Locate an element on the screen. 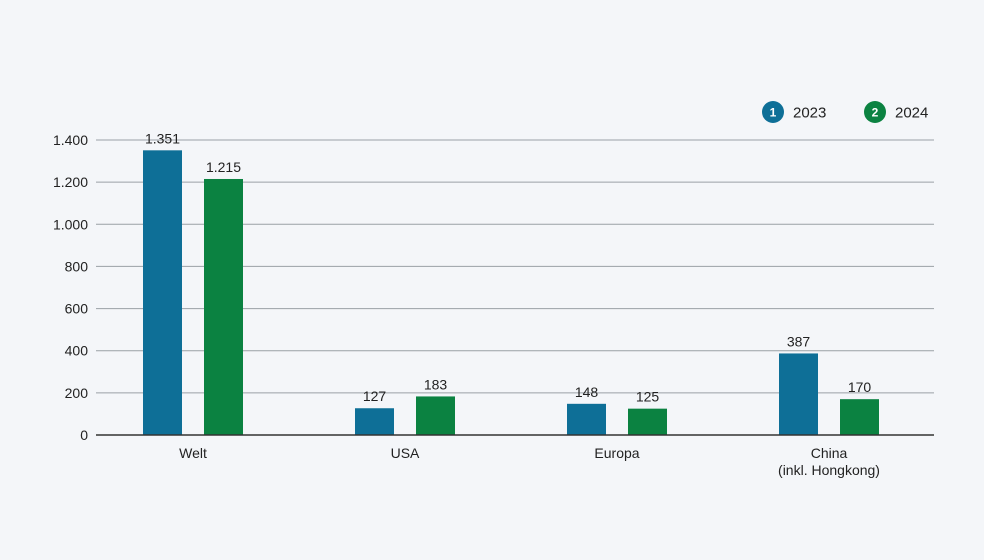 The image size is (984, 560). category-label: Europa is located at coordinates (616, 453).